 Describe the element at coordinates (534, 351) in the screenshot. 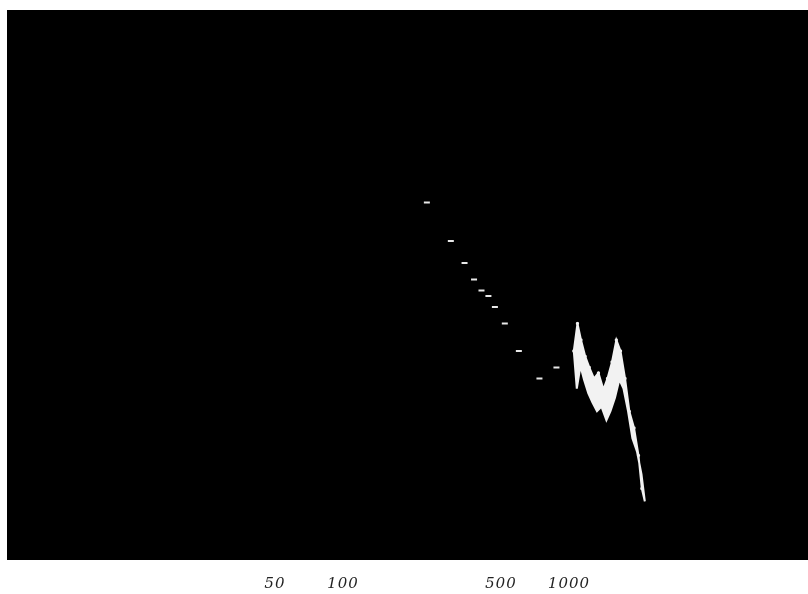

I see `marks-layer` at that location.